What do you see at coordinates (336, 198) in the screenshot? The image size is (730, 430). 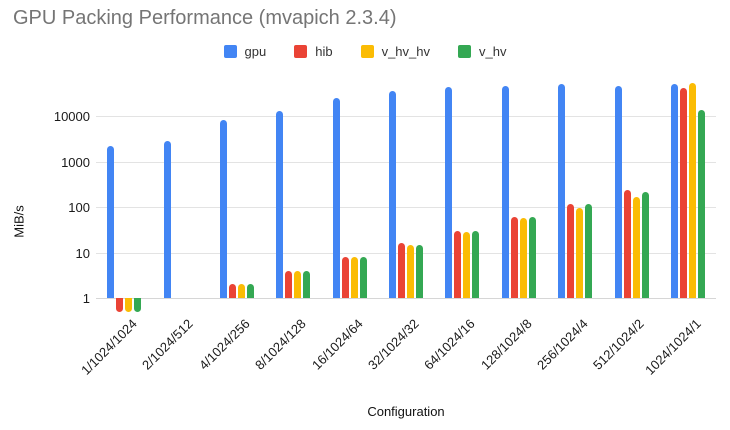 I see `bar-gpu-16/1024/64` at bounding box center [336, 198].